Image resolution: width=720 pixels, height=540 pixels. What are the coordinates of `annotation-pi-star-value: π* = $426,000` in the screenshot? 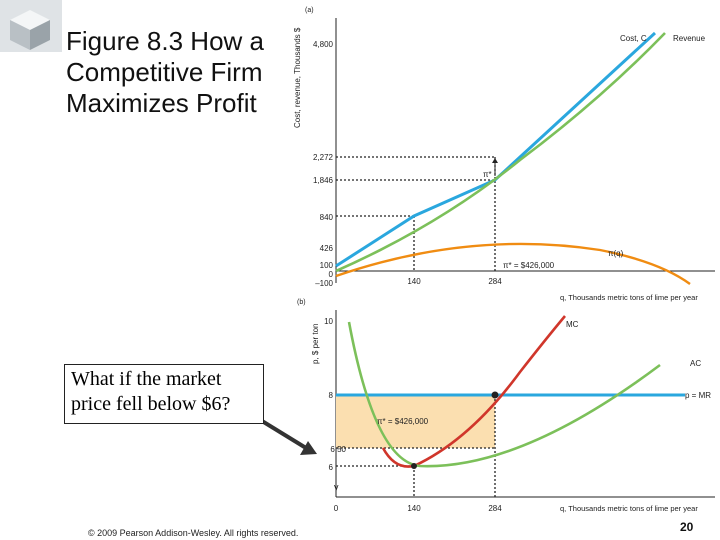 It's located at (529, 265).